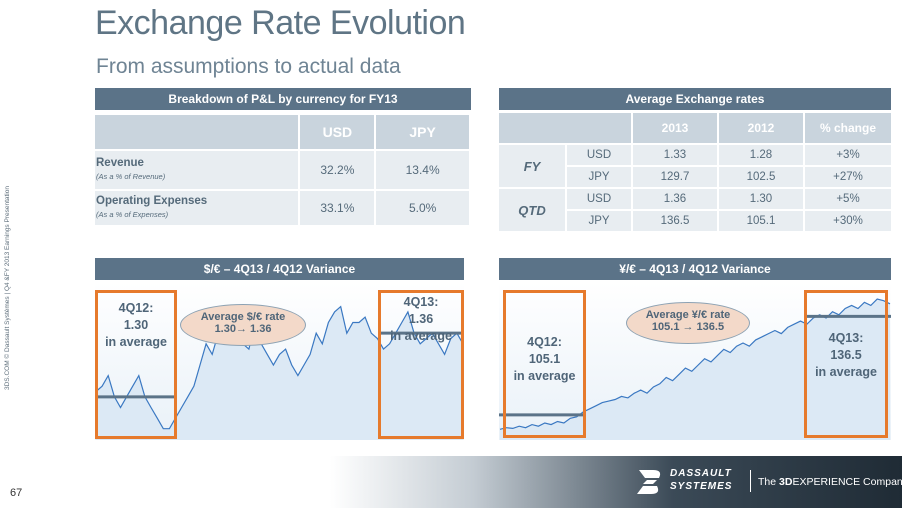 The width and height of the screenshot is (902, 508). I want to click on tagline-mid: EXPERIENCE, so click(826, 482).